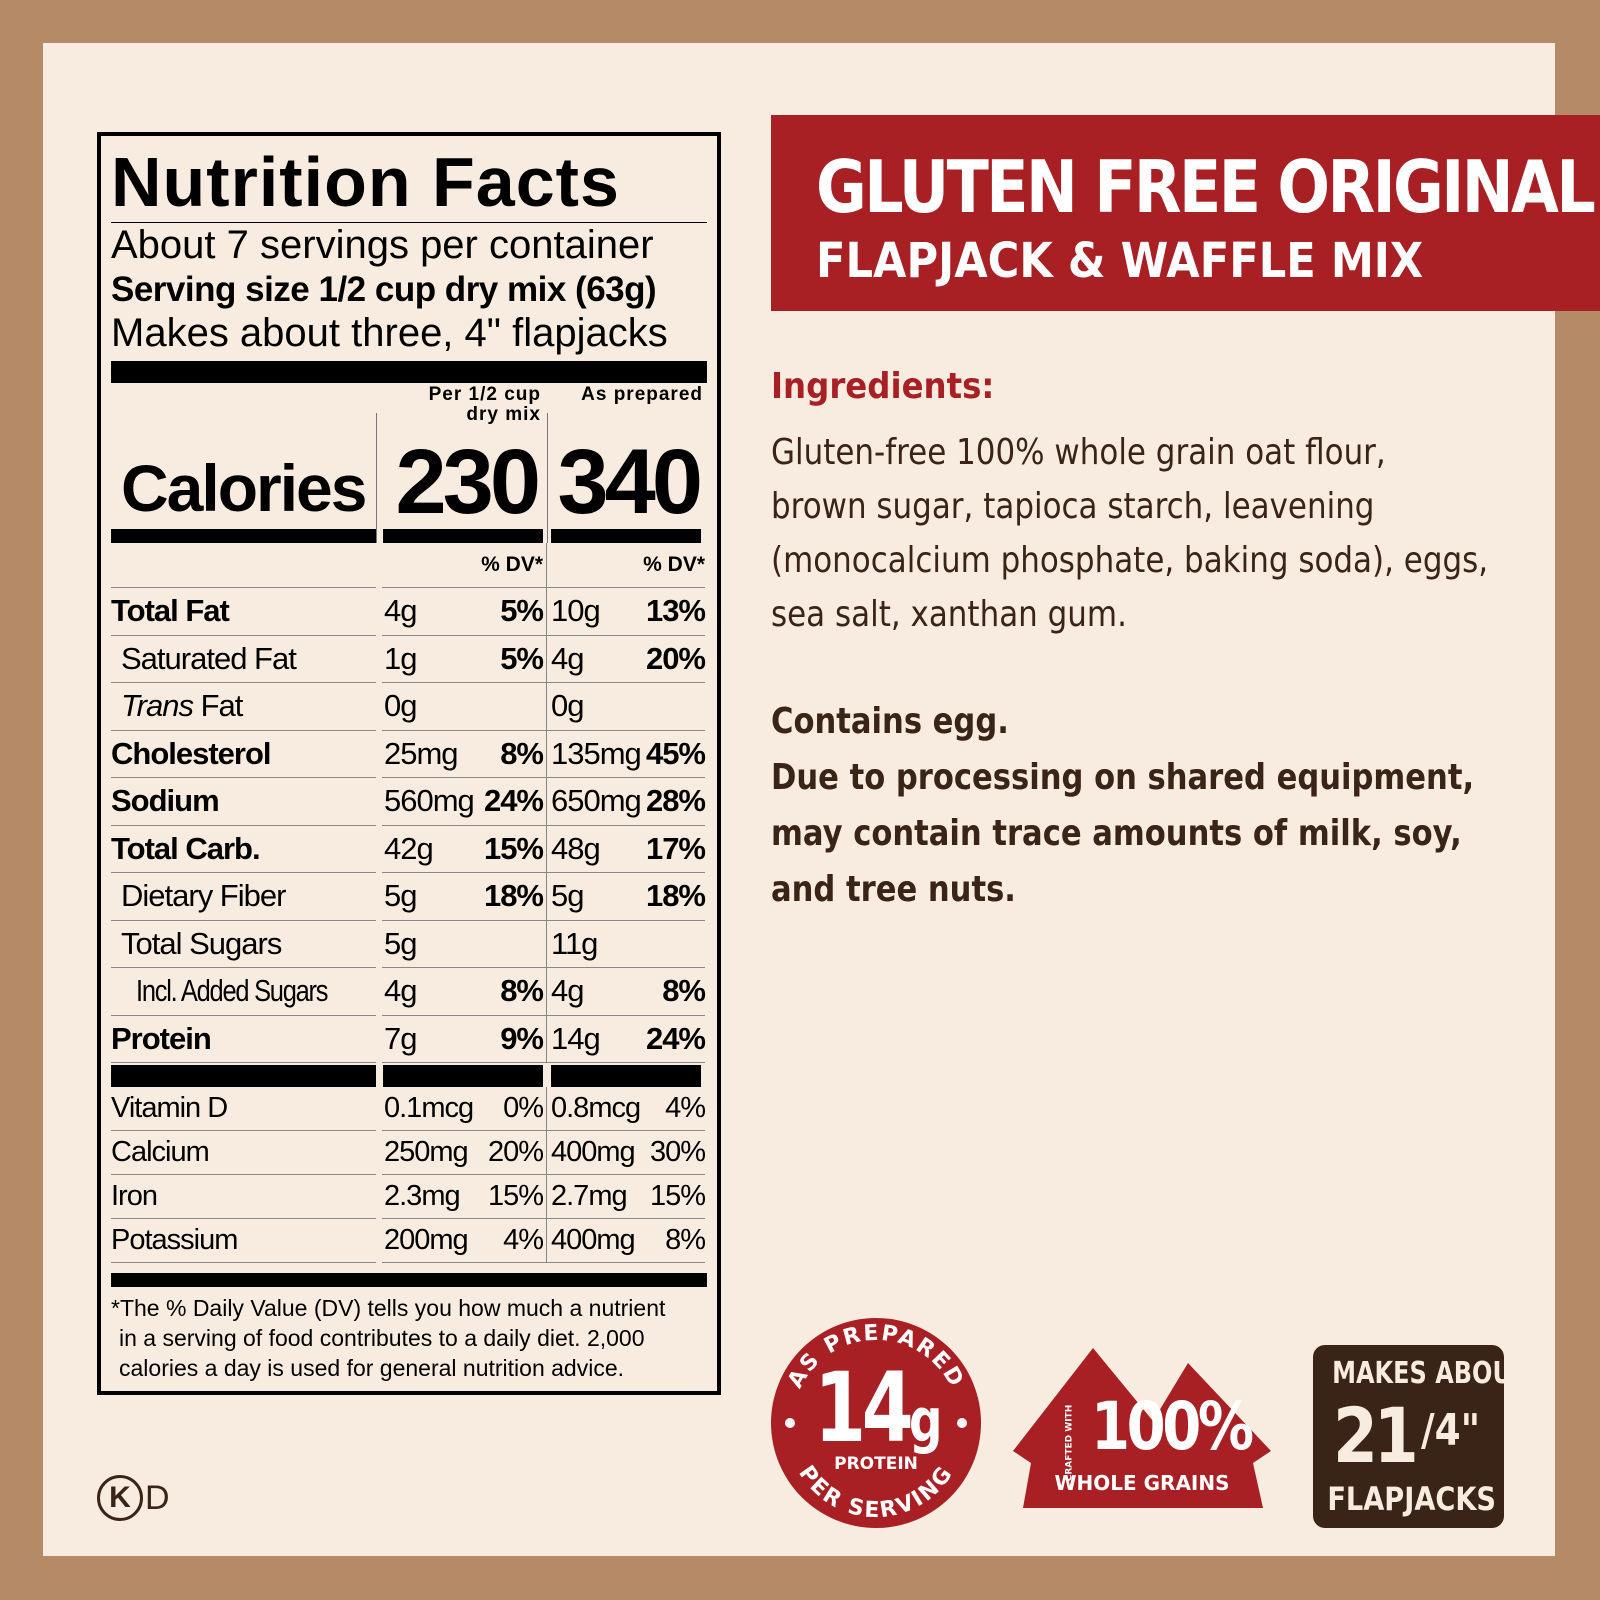 This screenshot has width=1600, height=1600. What do you see at coordinates (674, 564) in the screenshot?
I see `dv-header-prepared: % DV*` at bounding box center [674, 564].